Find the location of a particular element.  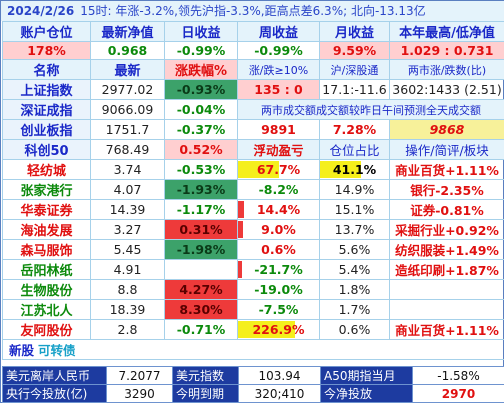

pnl-value: 226.9% is located at coordinates (278, 329).